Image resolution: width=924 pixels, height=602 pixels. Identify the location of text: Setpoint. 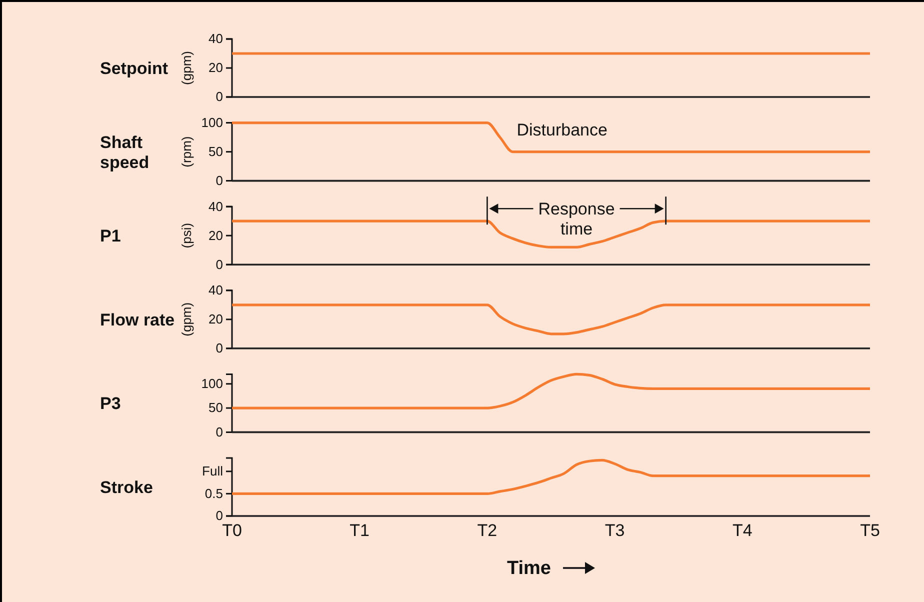
(134, 68).